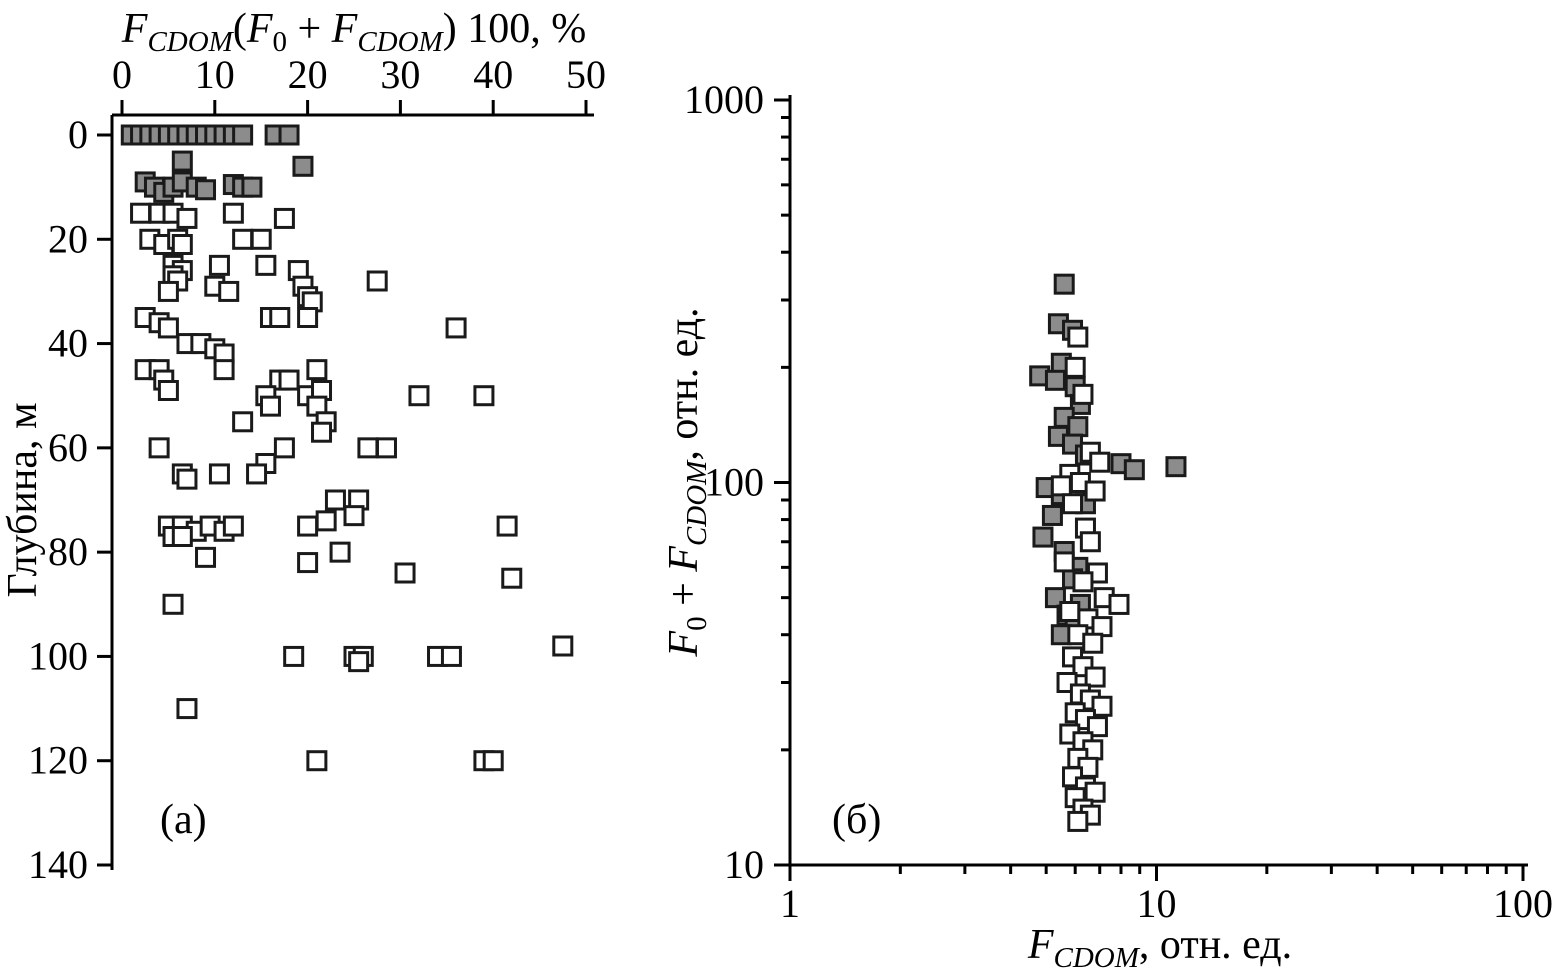 The width and height of the screenshot is (1559, 976). What do you see at coordinates (23, 499) in the screenshot?
I see `svg-text: Глубина, м` at bounding box center [23, 499].